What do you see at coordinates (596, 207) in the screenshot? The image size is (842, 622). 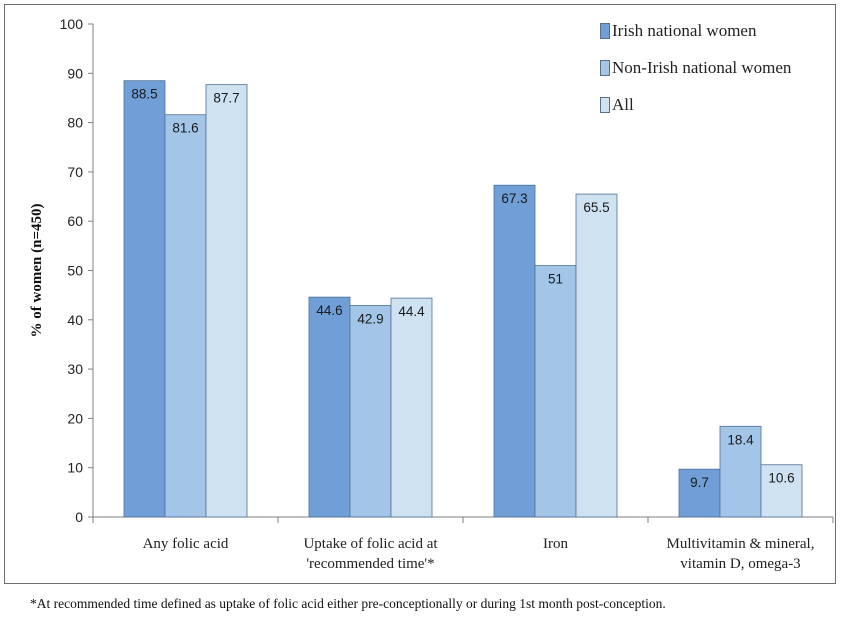 I see `bar-data-label: 65.5` at bounding box center [596, 207].